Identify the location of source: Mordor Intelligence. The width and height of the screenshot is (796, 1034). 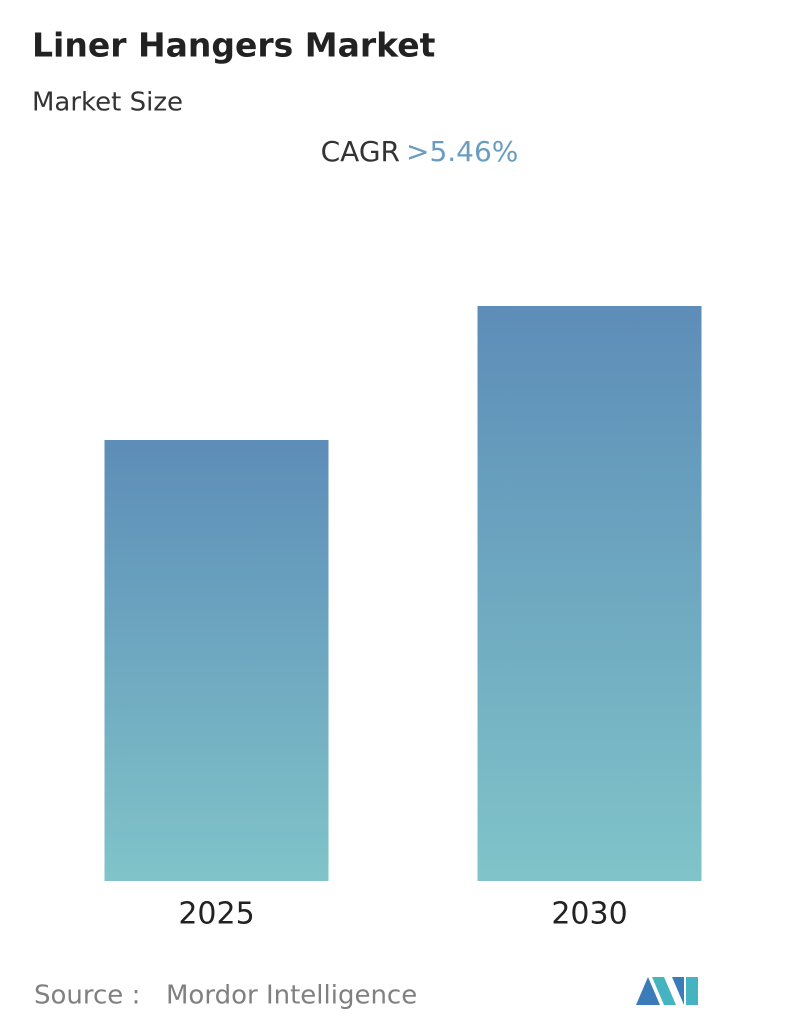
(291, 996).